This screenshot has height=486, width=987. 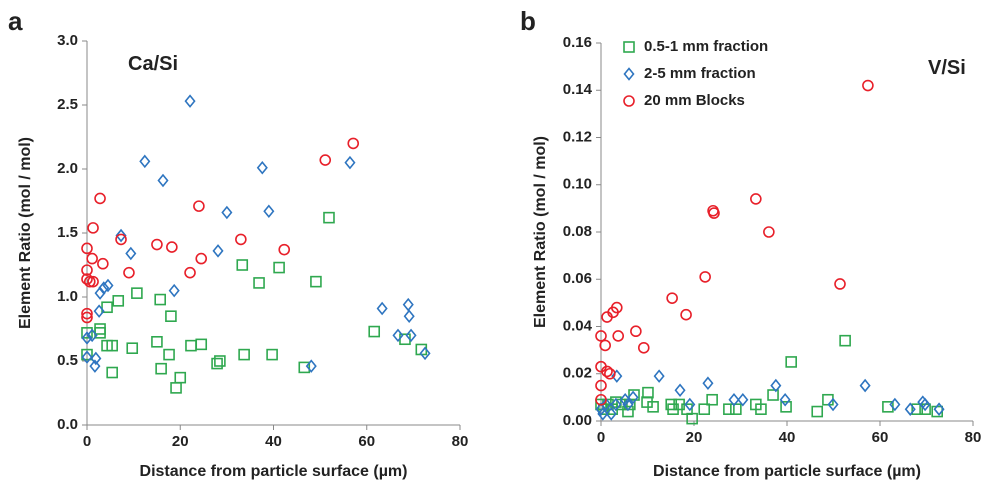 I want to click on y-tick-label: 0.04, so click(x=578, y=325).